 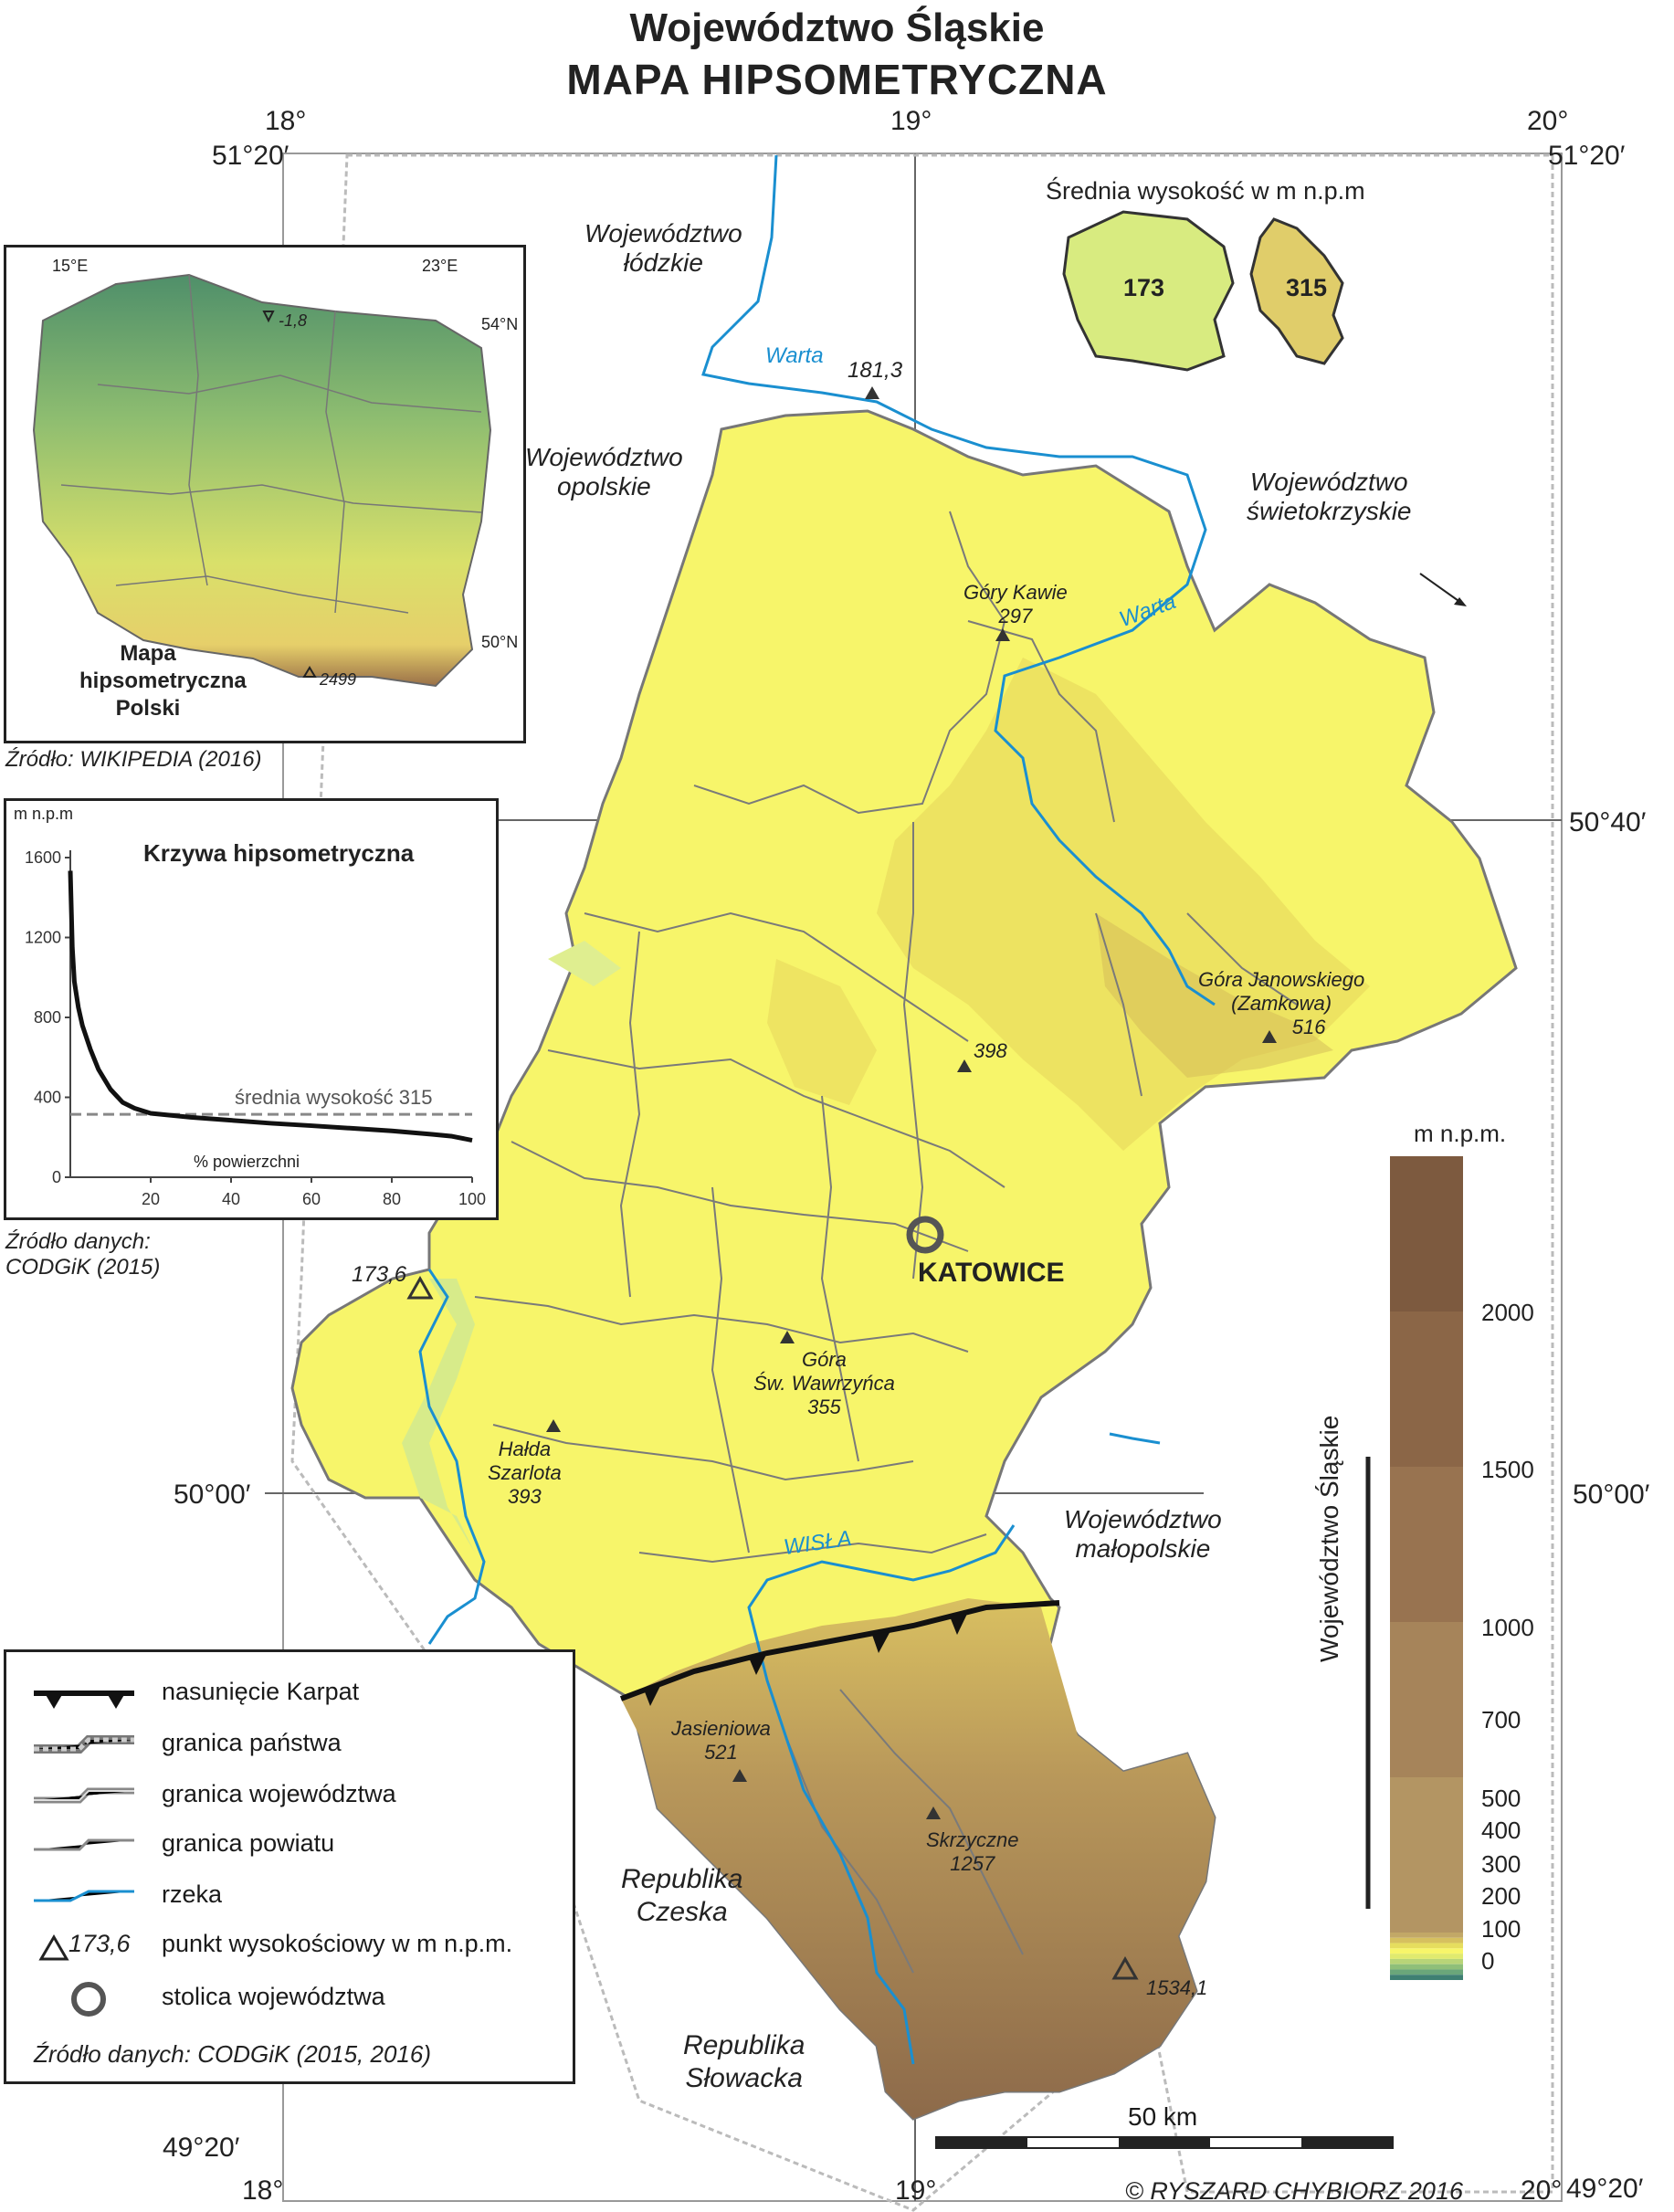 What do you see at coordinates (1269, 1036) in the screenshot?
I see `peak-516-icon` at bounding box center [1269, 1036].